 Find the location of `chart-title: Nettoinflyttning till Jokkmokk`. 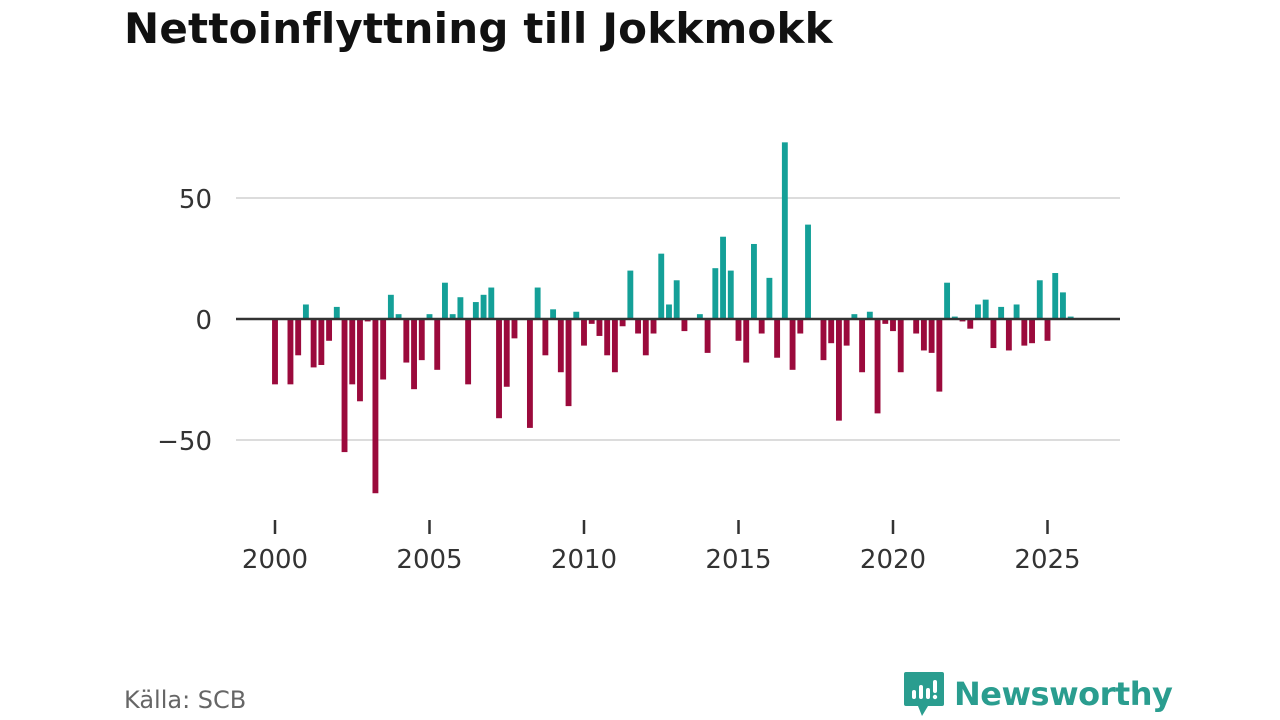

chart-title: Nettoinflyttning till Jokkmokk is located at coordinates (478, 28).